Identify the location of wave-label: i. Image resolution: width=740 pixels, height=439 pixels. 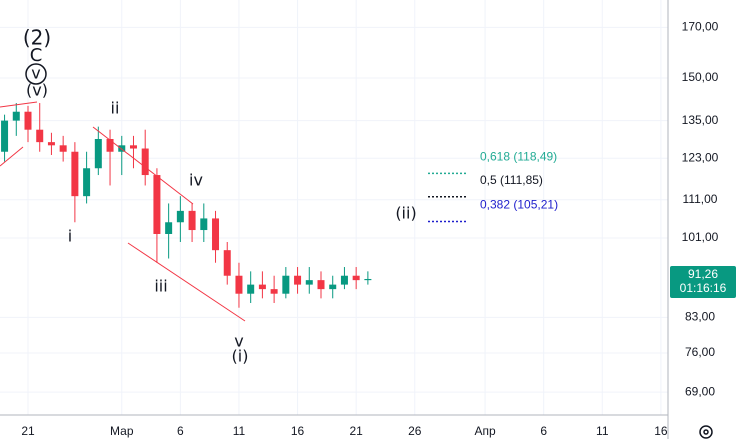
(70, 236).